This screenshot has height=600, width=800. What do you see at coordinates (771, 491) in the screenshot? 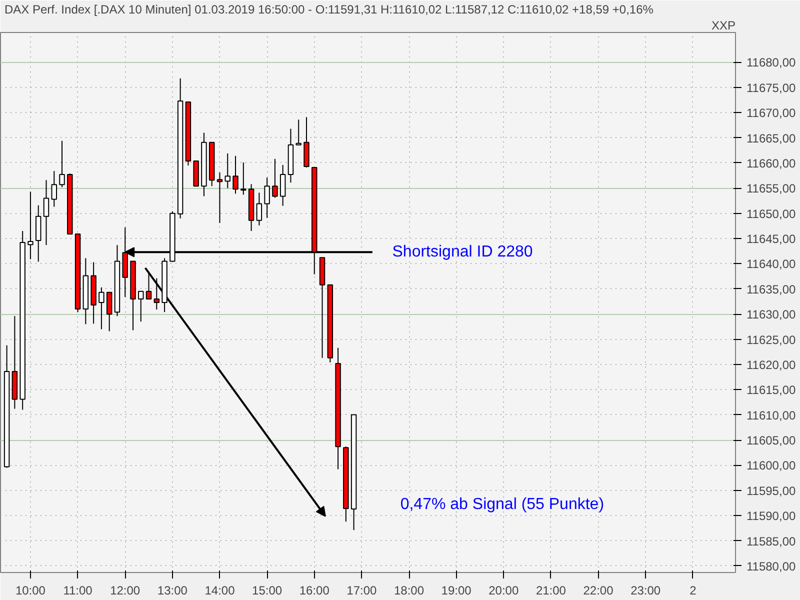
I see `y-tick-label: 11595,00` at bounding box center [771, 491].